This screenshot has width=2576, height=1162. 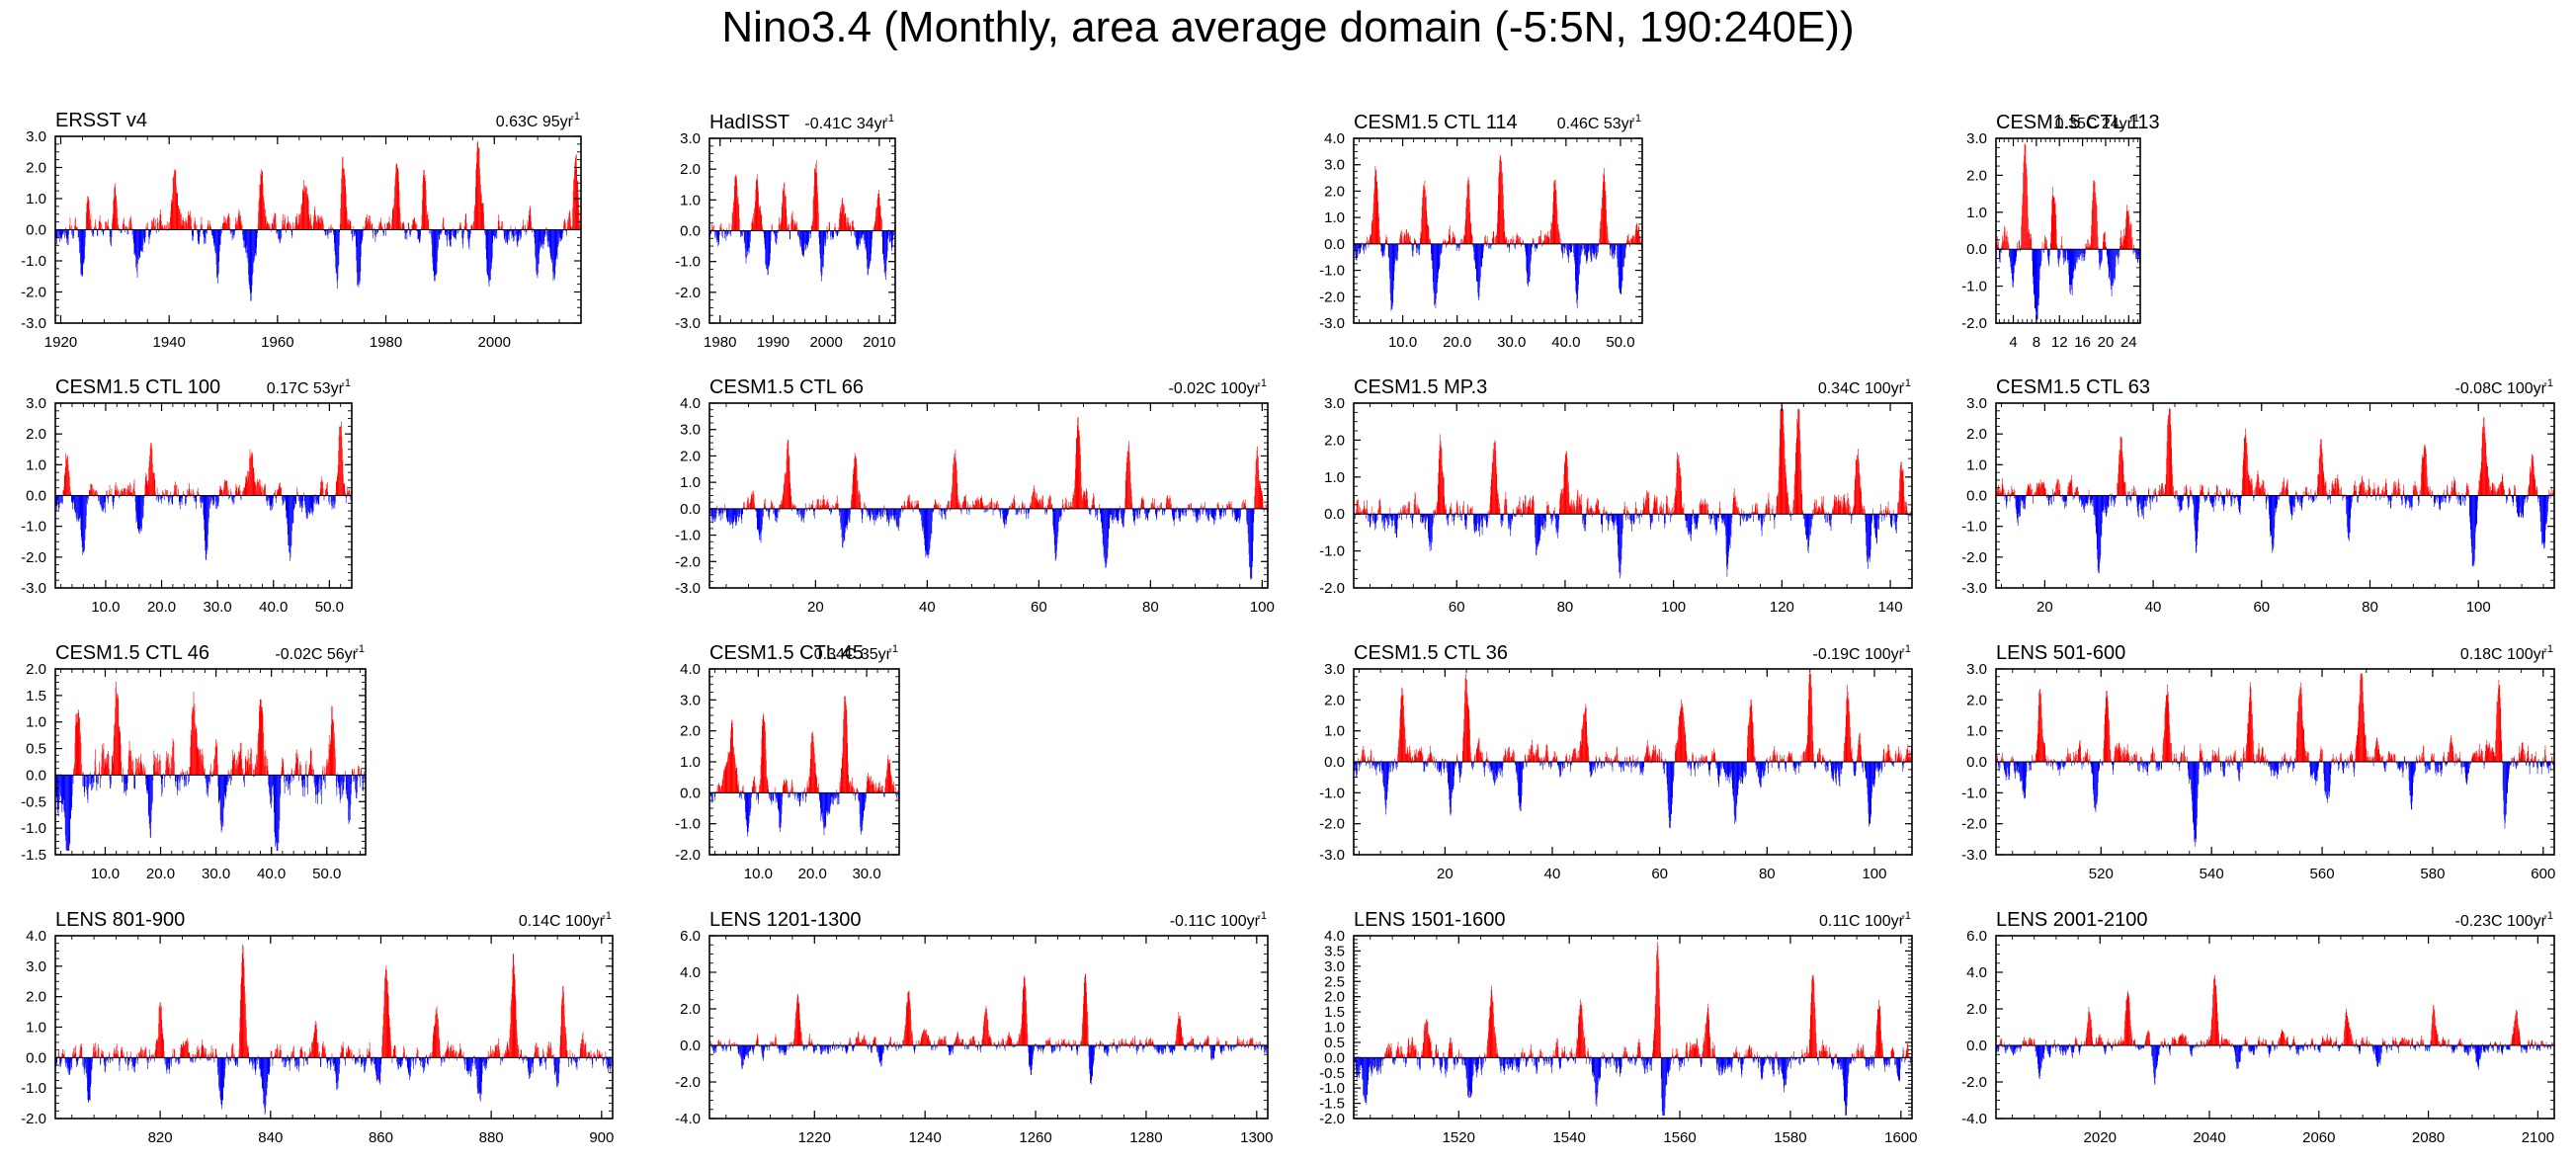 I want to click on panel-title: CESM1.5 CTL 113, so click(x=2078, y=122).